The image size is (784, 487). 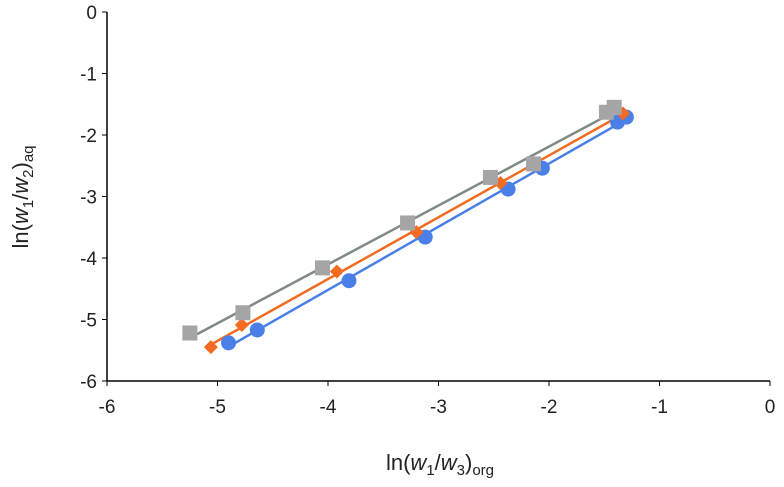 I want to click on x-tick-label: -3, so click(x=438, y=407).